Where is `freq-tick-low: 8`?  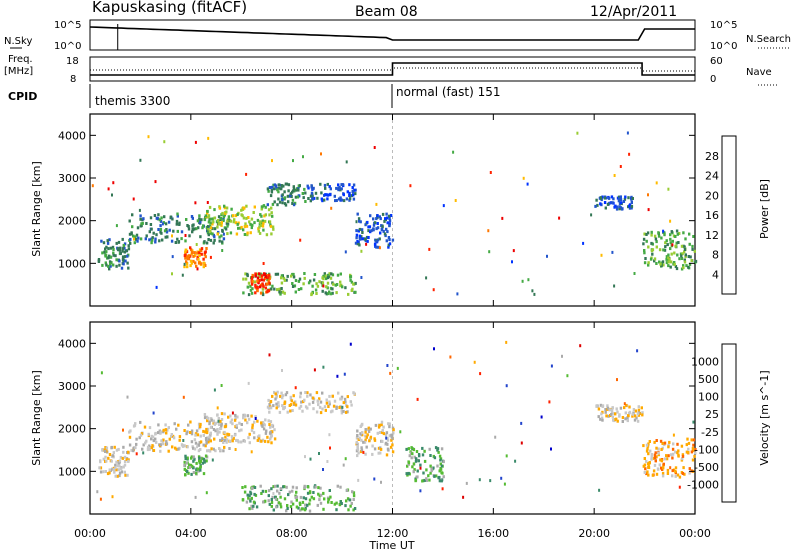
freq-tick-low: 8 is located at coordinates (73, 79).